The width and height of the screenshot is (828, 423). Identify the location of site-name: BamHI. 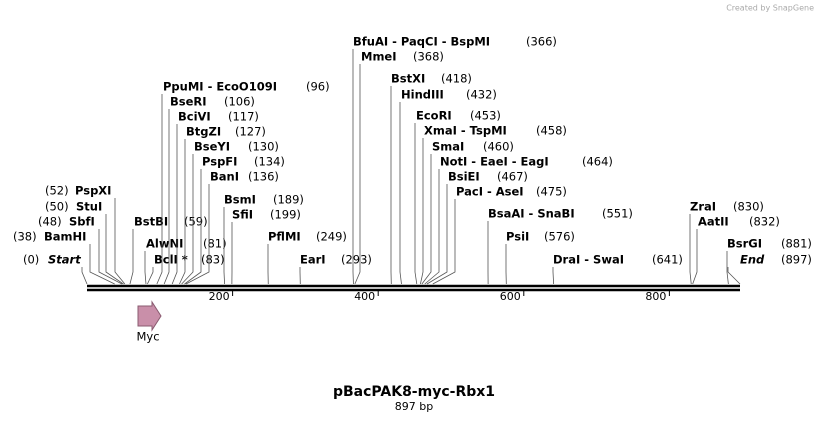
(65, 237).